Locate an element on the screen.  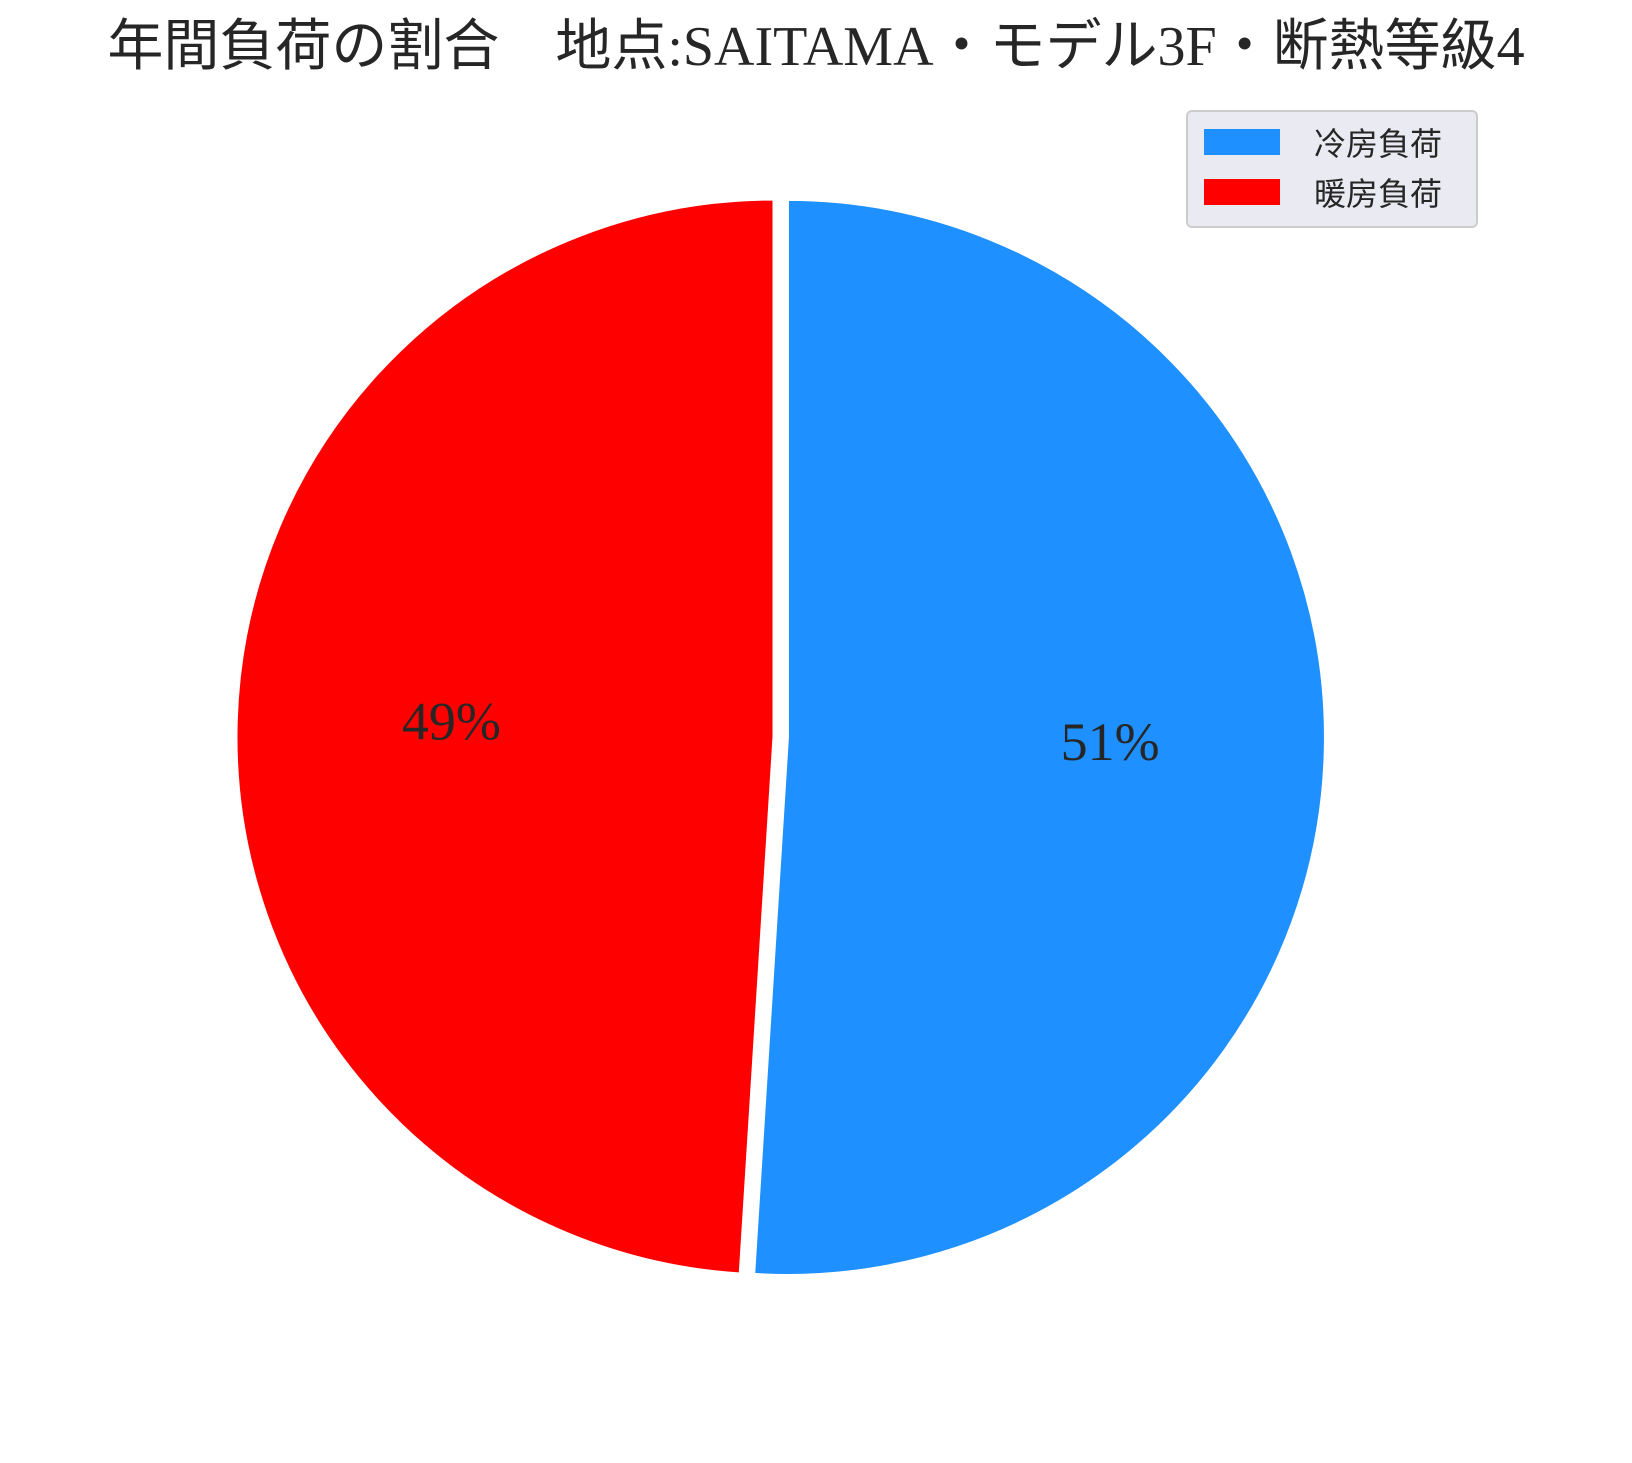
legend-label-cooling: 冷房負荷 is located at coordinates (1378, 142).